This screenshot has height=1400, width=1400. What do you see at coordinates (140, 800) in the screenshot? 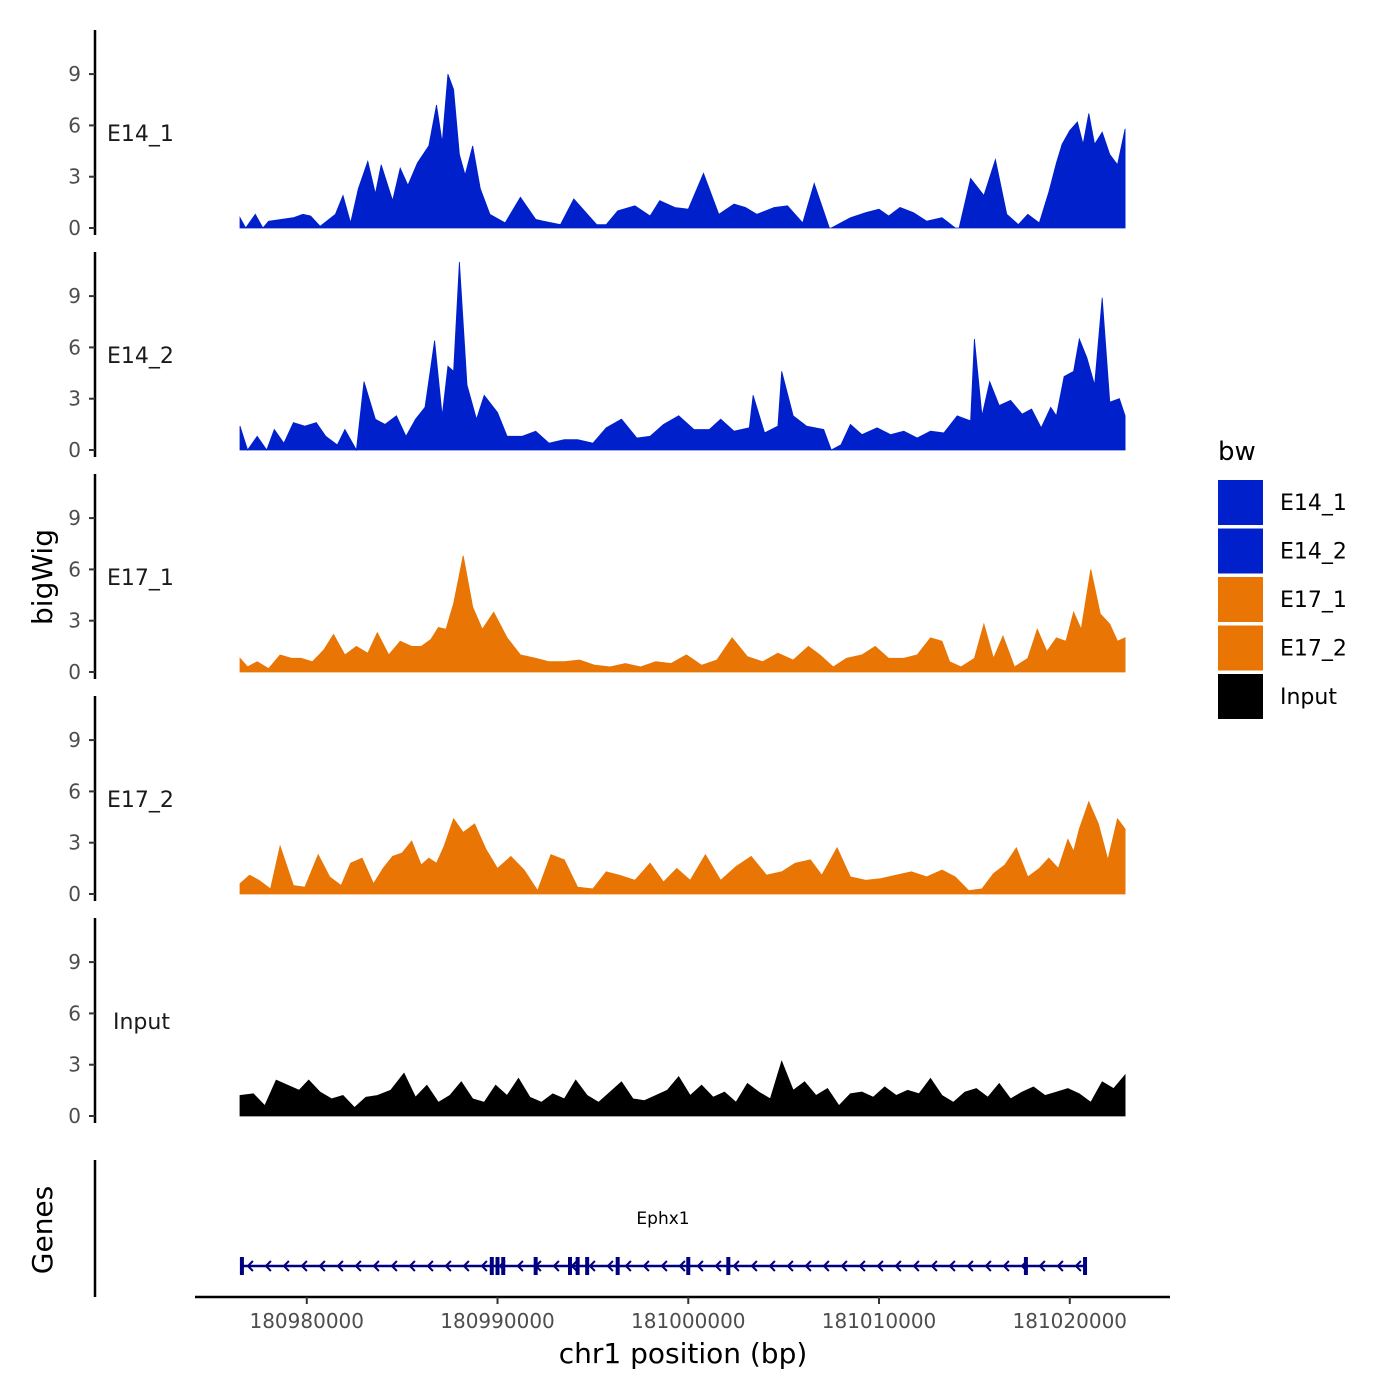
I see `track-label: E17_2` at bounding box center [140, 800].